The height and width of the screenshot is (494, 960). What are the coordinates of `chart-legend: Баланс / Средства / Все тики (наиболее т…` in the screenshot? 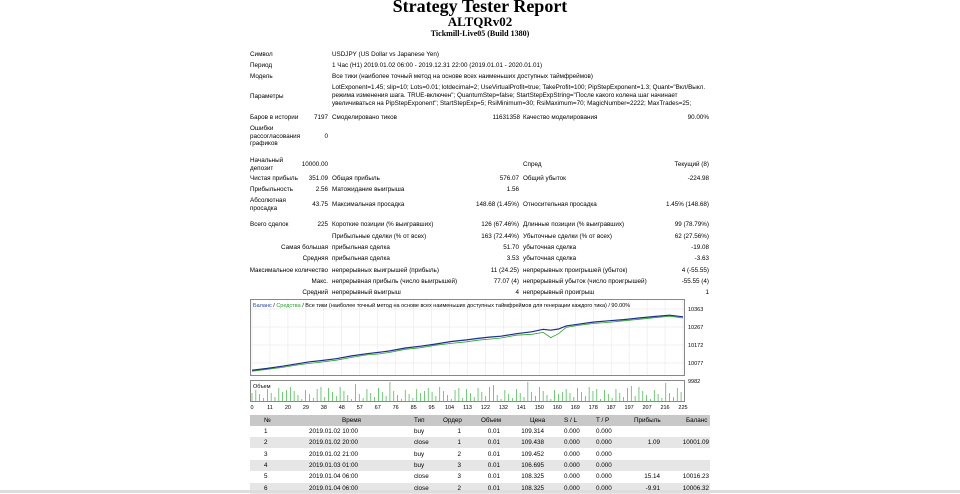 It's located at (441, 305).